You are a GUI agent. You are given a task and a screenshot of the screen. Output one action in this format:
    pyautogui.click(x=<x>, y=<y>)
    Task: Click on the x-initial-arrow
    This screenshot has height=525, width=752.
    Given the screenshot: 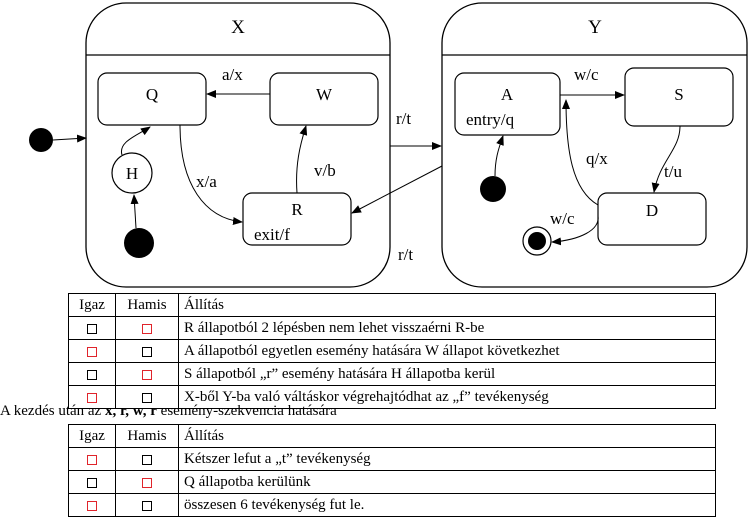 What is the action you would take?
    pyautogui.click(x=134, y=211)
    